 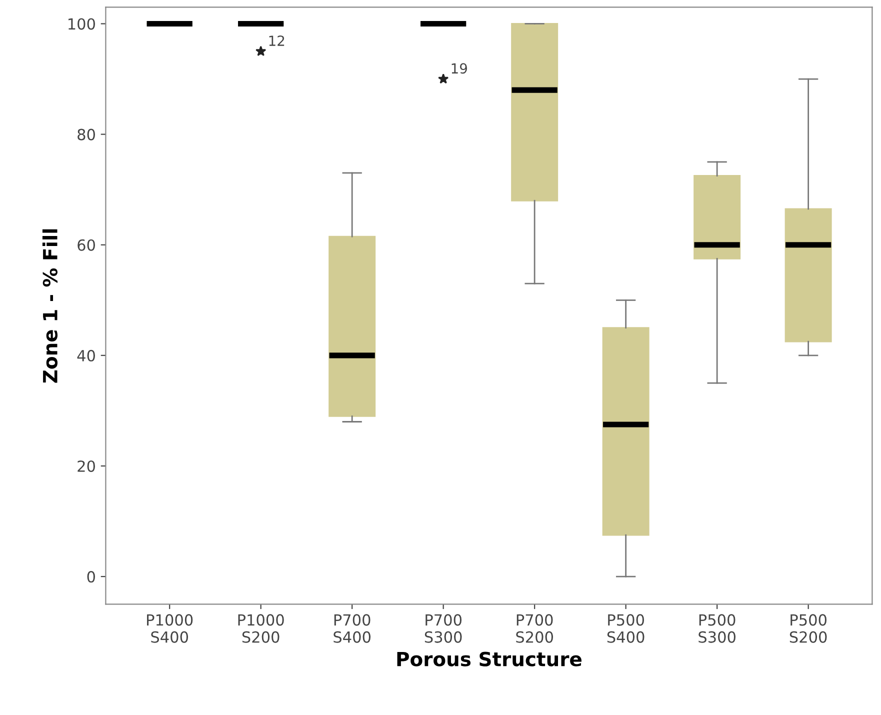 I want to click on x-tick-label: P1000 S400, so click(x=170, y=628).